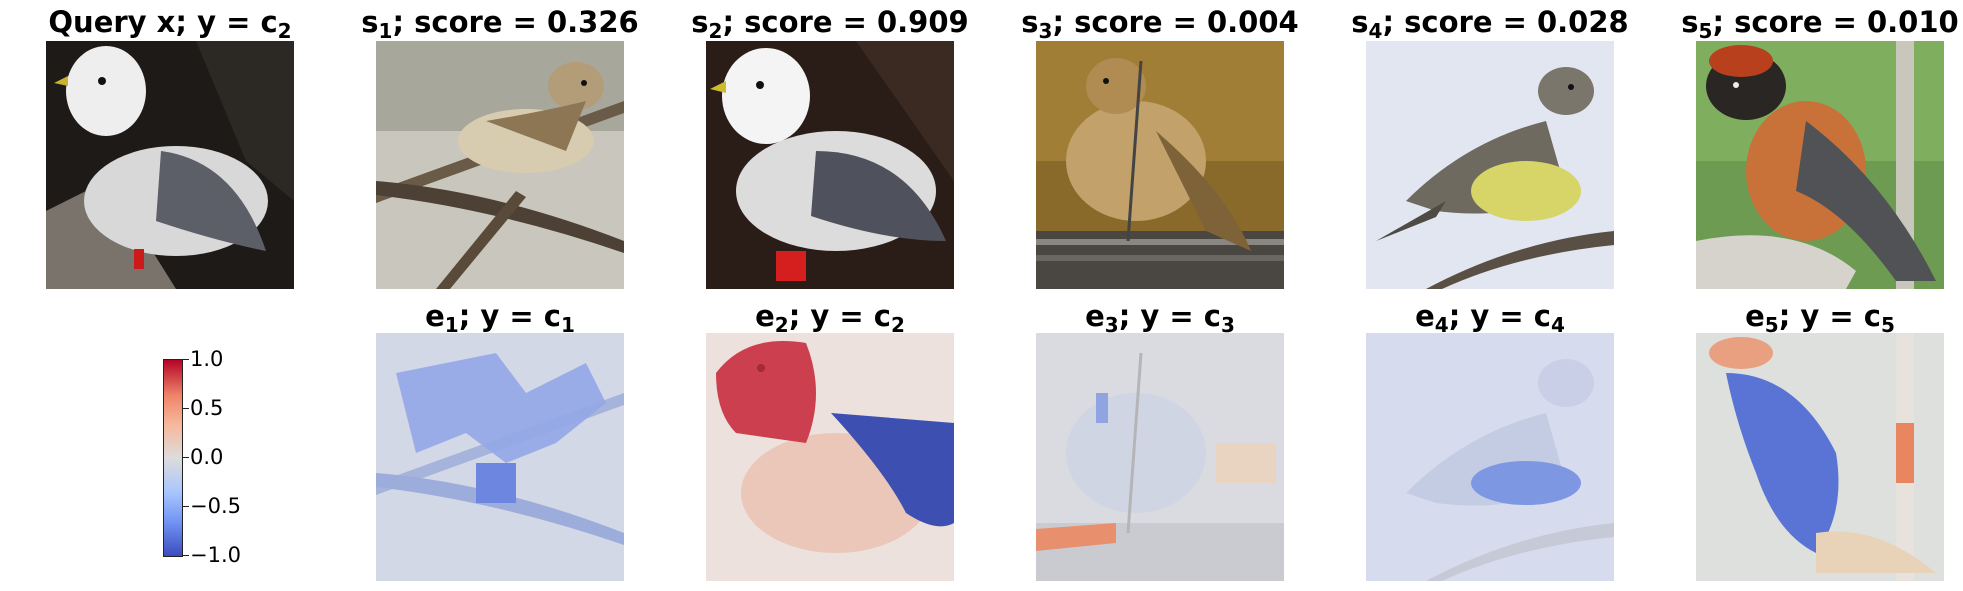  I want to click on explanation-2-title: e2; y = c2, so click(830, 318).